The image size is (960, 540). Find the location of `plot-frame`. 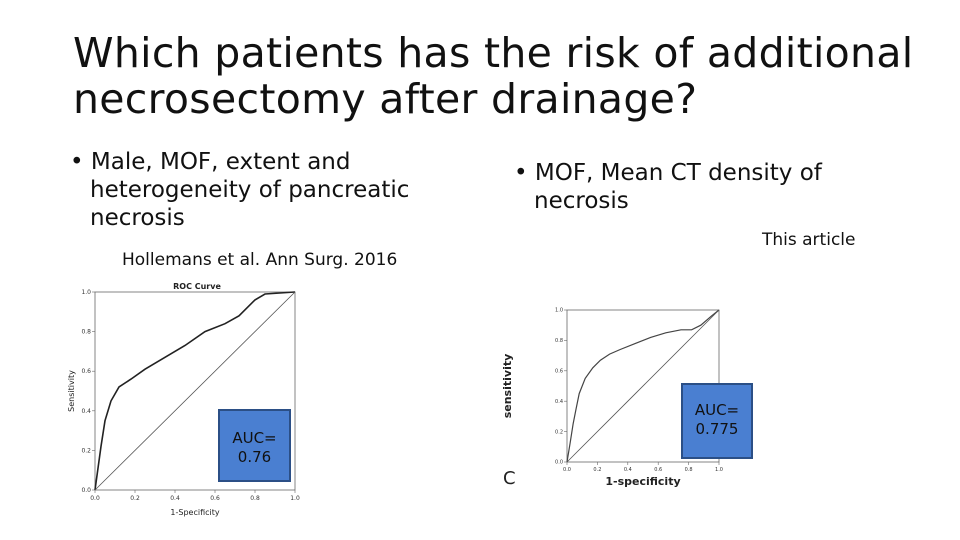

plot-frame is located at coordinates (195, 391).